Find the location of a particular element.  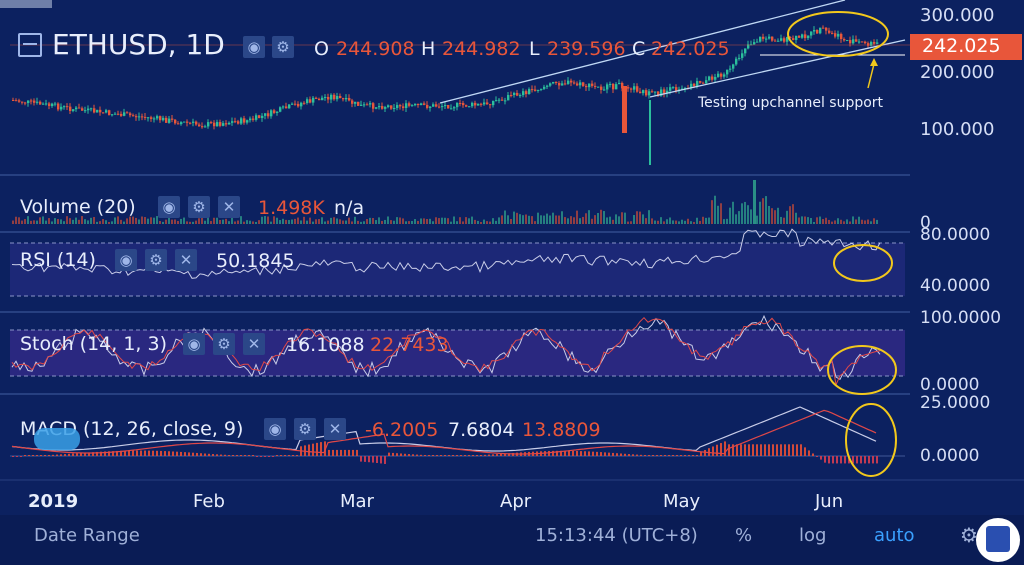

channel-upper-line is located at coordinates (642, 52).